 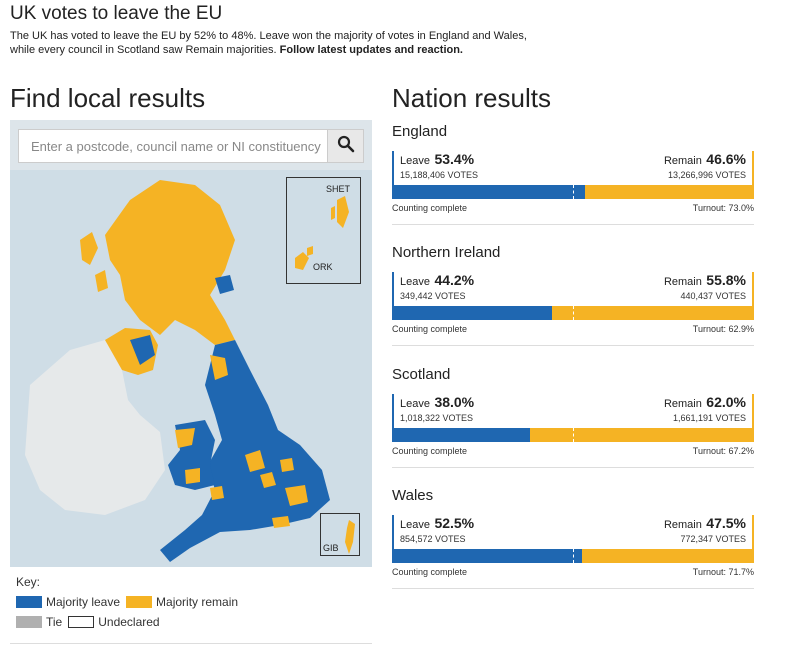 I want to click on northern-ireland-leave-areas, so click(x=142, y=350).